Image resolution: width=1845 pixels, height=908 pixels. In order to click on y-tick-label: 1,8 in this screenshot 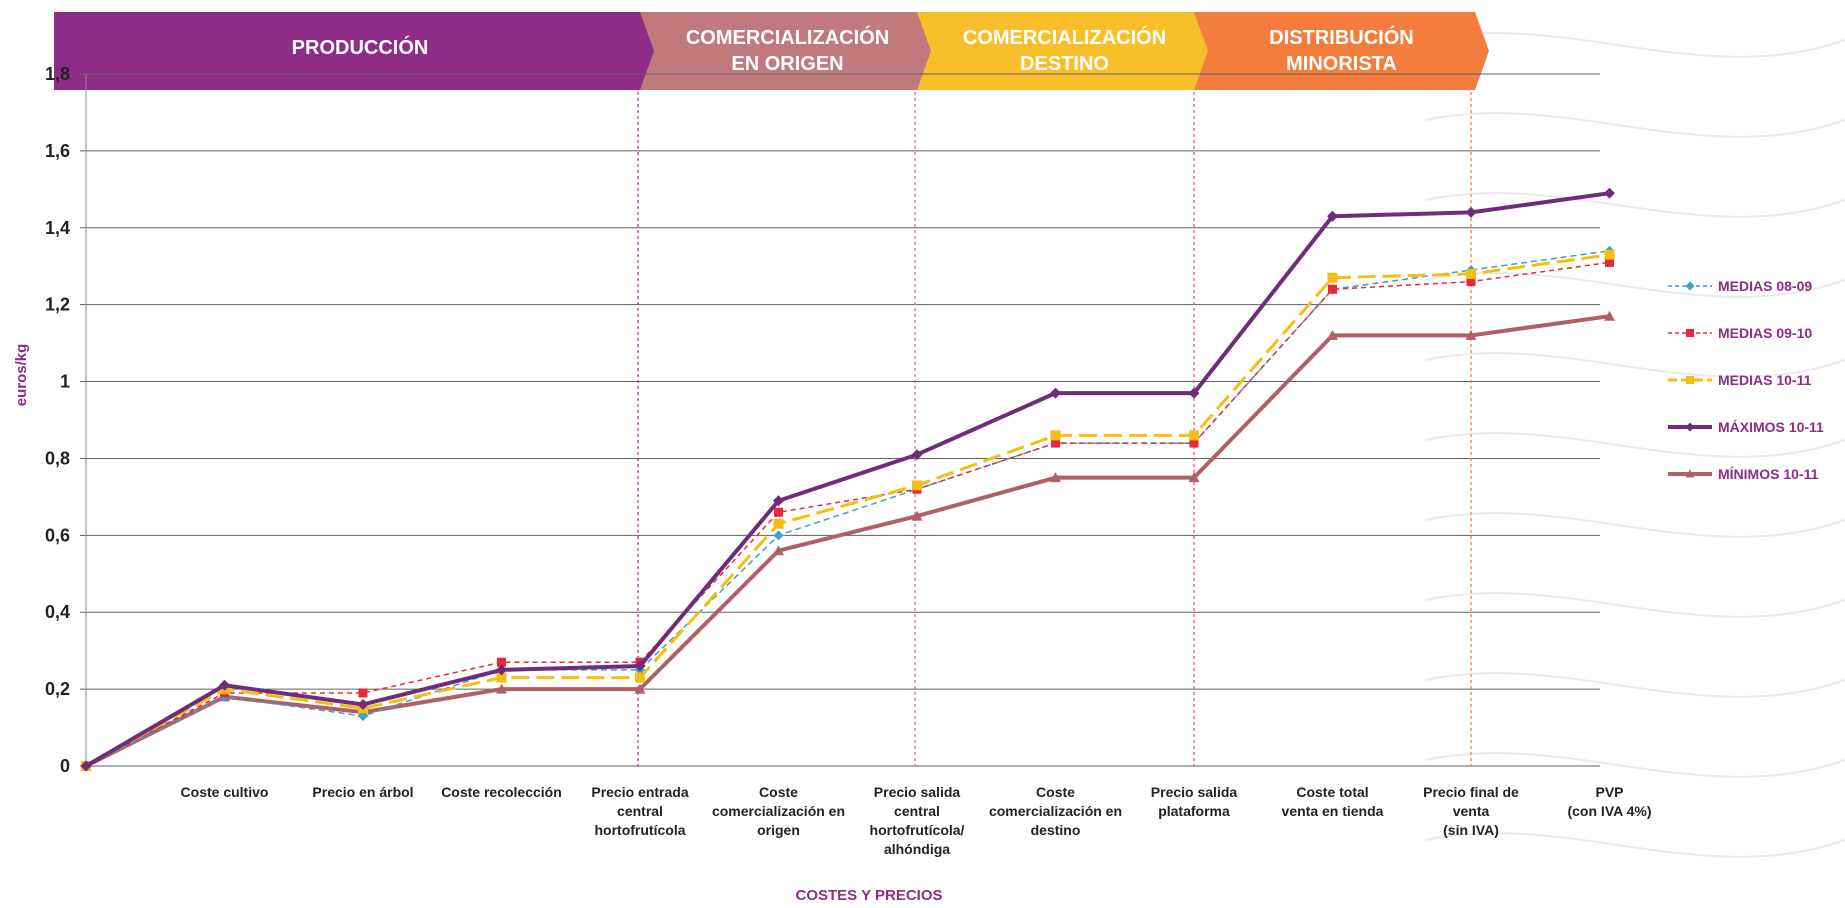, I will do `click(57, 74)`.